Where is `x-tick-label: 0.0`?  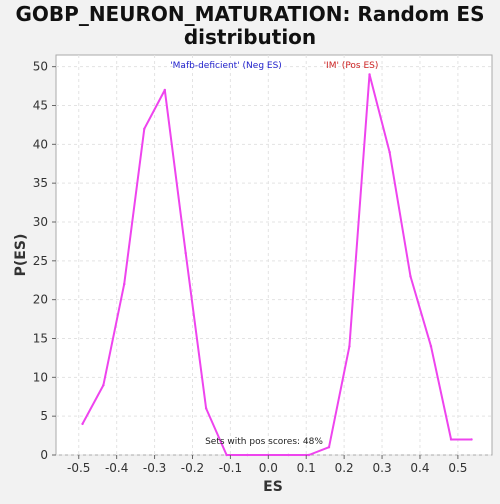
x-tick-label: 0.0 is located at coordinates (268, 468).